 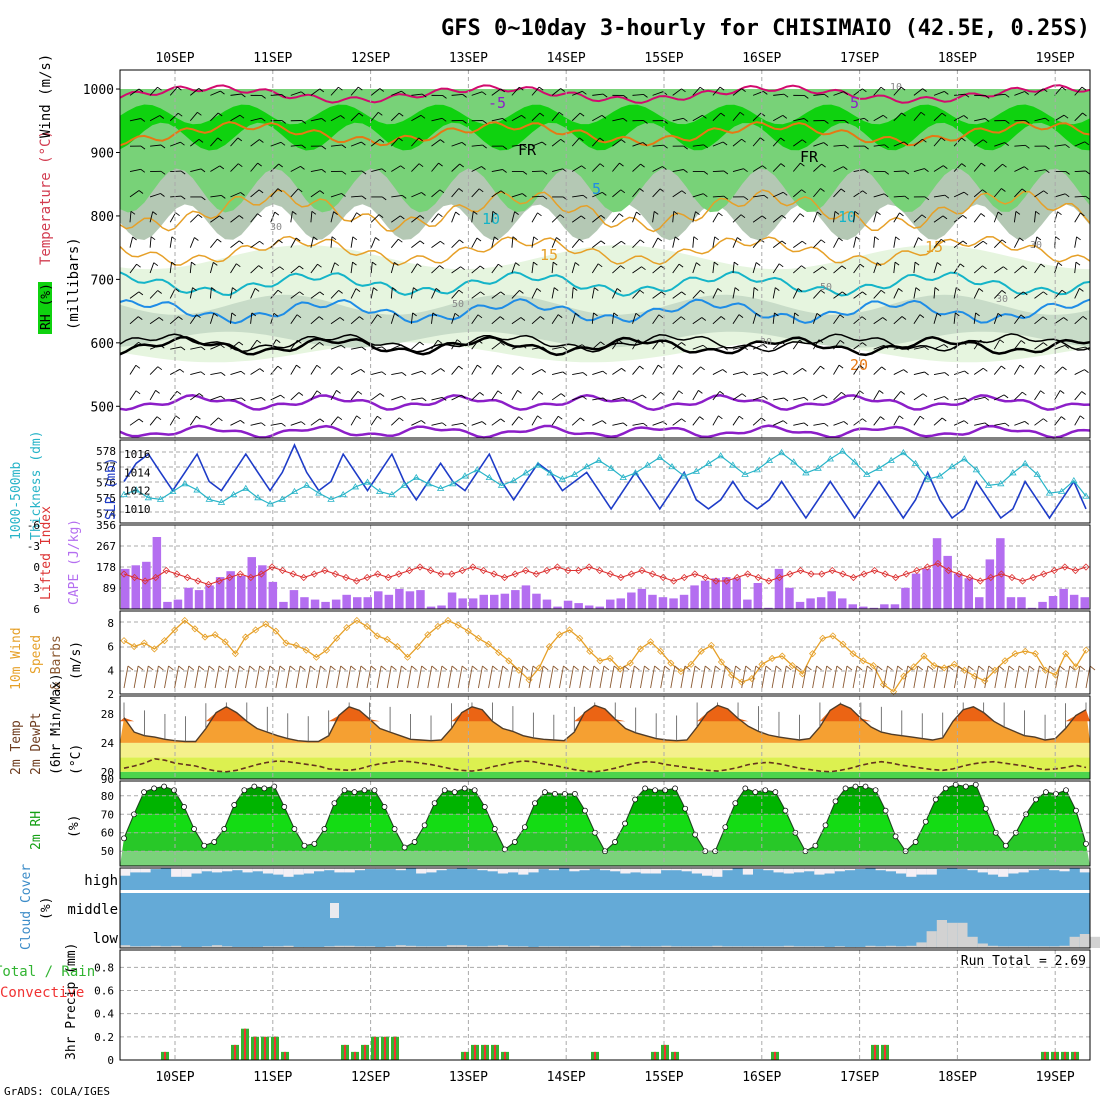 What do you see at coordinates (418, 647) in the screenshot?
I see `wind10-point` at bounding box center [418, 647].